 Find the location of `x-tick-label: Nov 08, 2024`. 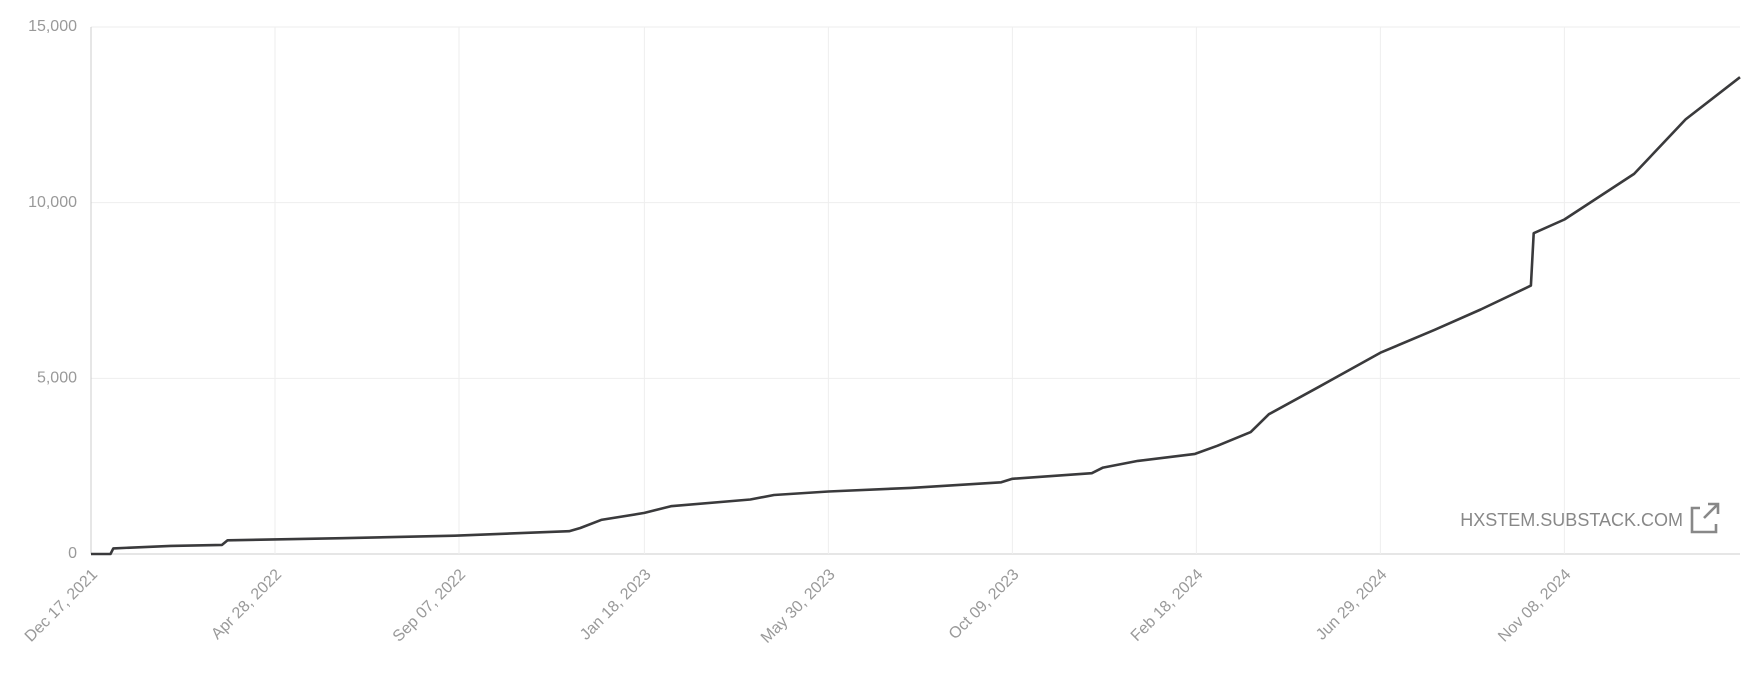

x-tick-label: Nov 08, 2024 is located at coordinates (1534, 605).